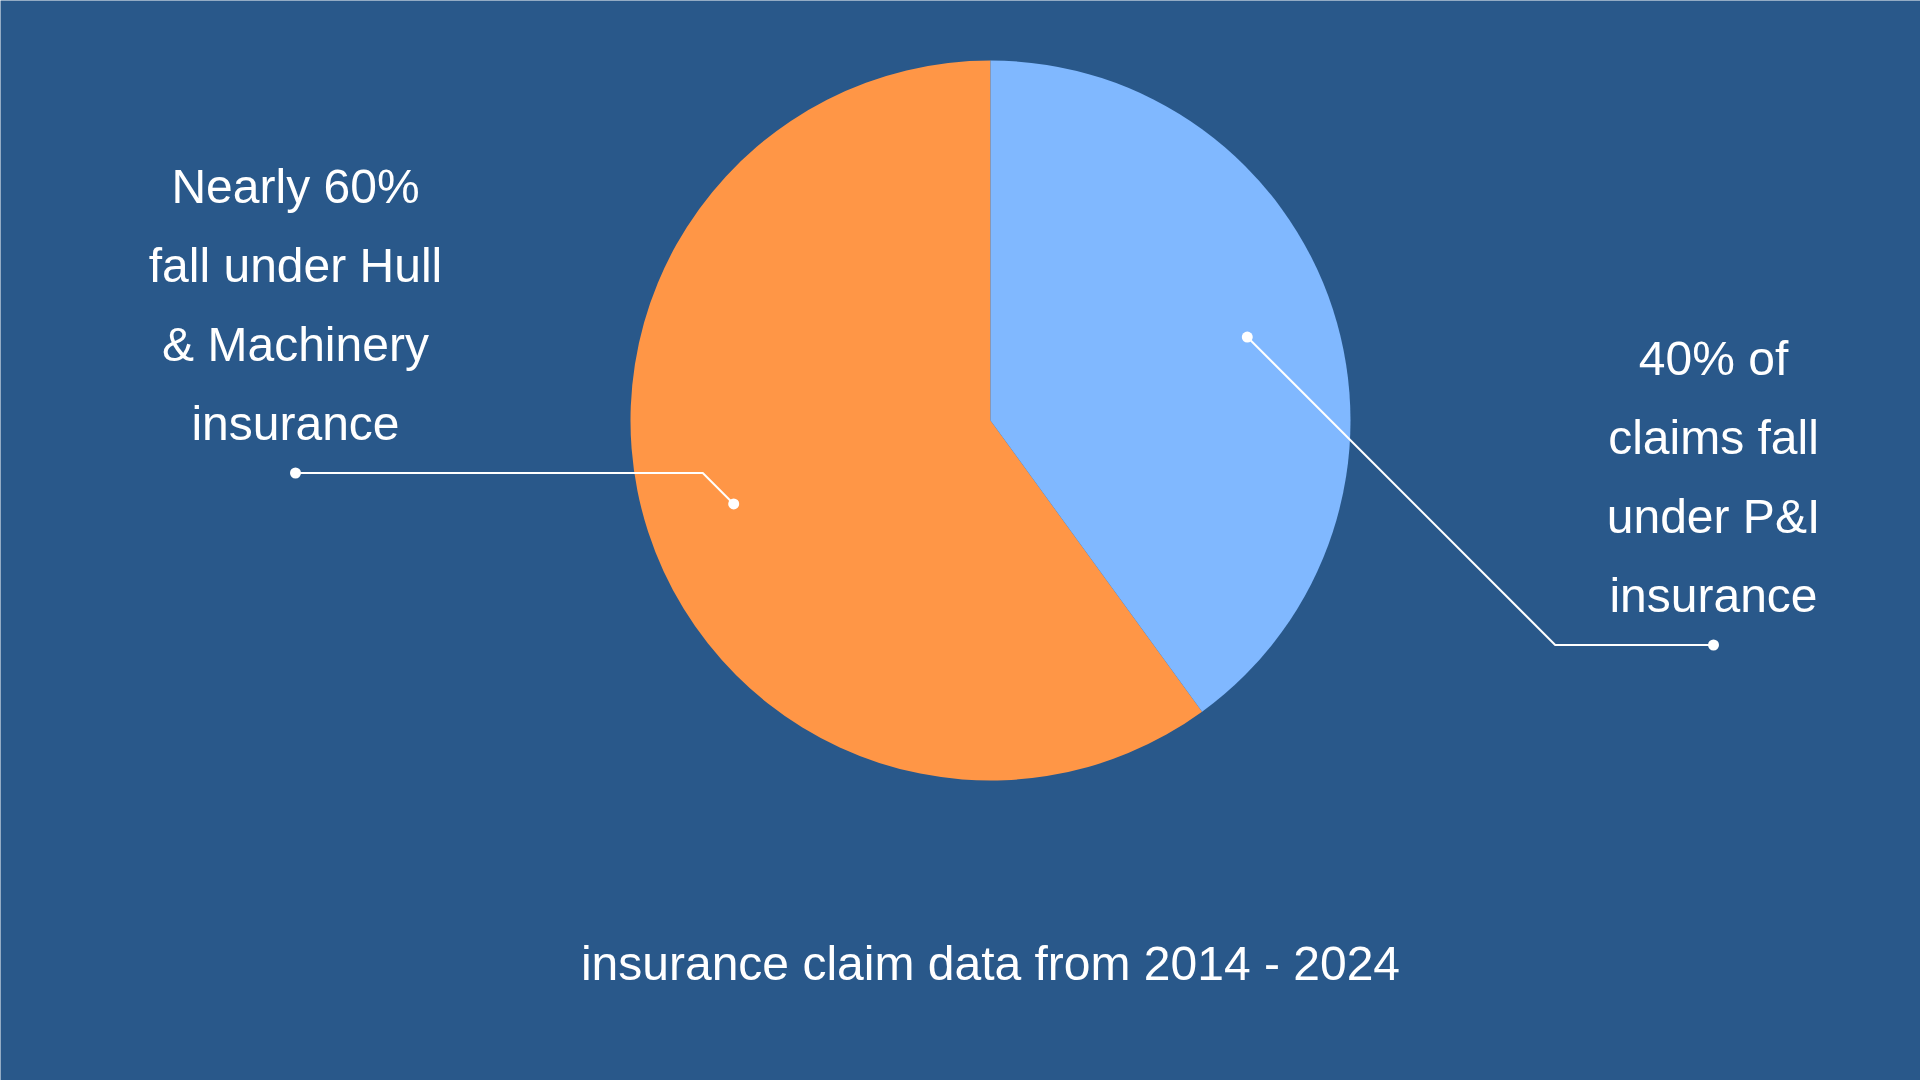 This screenshot has width=1920, height=1080. Describe the element at coordinates (990, 963) in the screenshot. I see `text: insurance claim data from 2014 - 2024` at that location.